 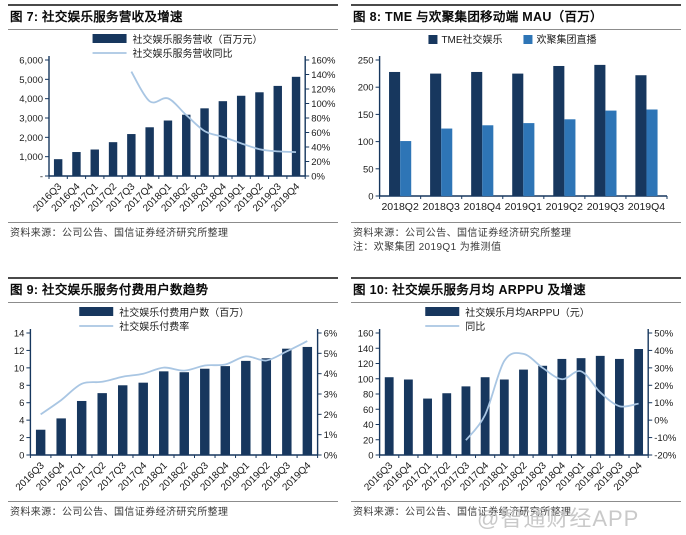 I want to click on svg-text: 2,000, so click(x=31, y=138).